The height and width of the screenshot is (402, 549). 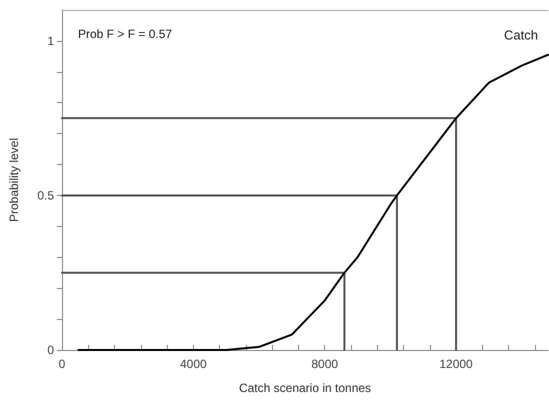 What do you see at coordinates (50, 41) in the screenshot?
I see `y-tick-label: 1` at bounding box center [50, 41].